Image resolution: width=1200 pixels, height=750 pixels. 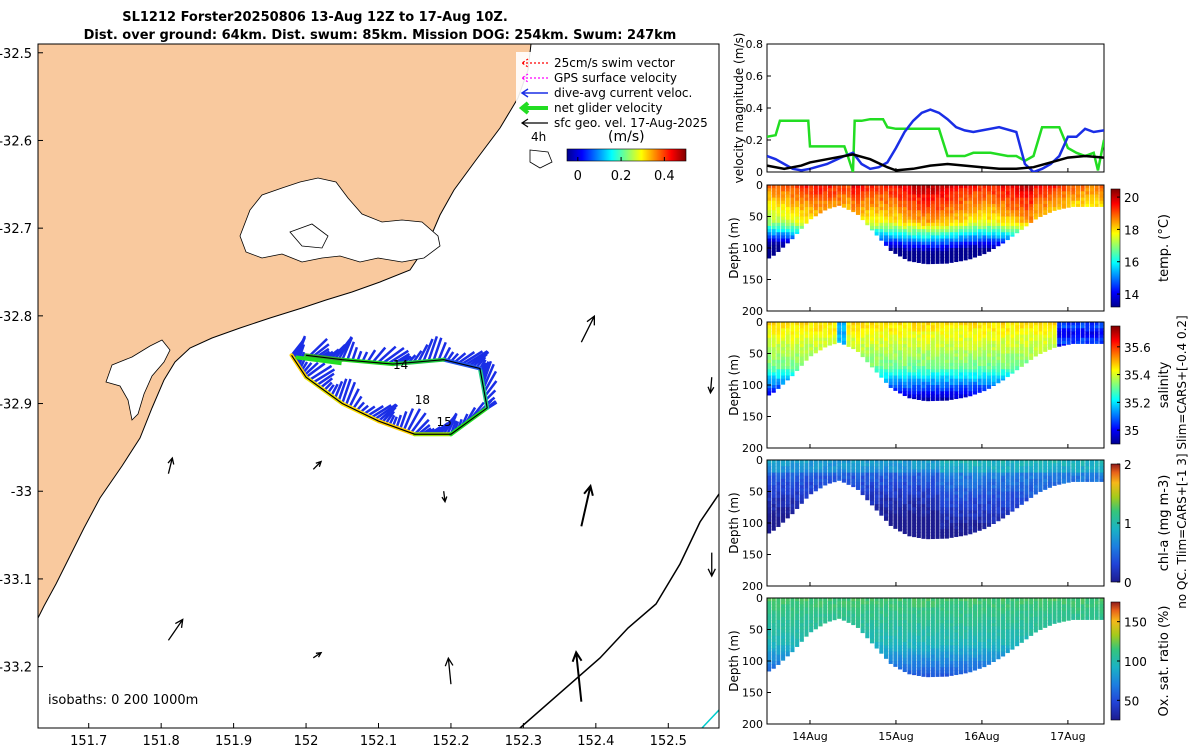 I want to click on velocity-ytick-label: 0.8, so click(x=755, y=44).